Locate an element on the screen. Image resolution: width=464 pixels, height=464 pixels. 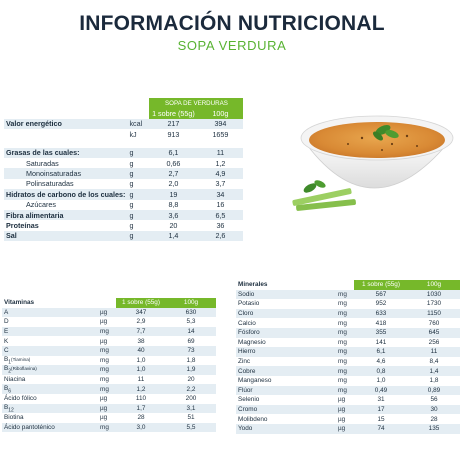
energy-serving: 217 is located at coordinates (173, 124).